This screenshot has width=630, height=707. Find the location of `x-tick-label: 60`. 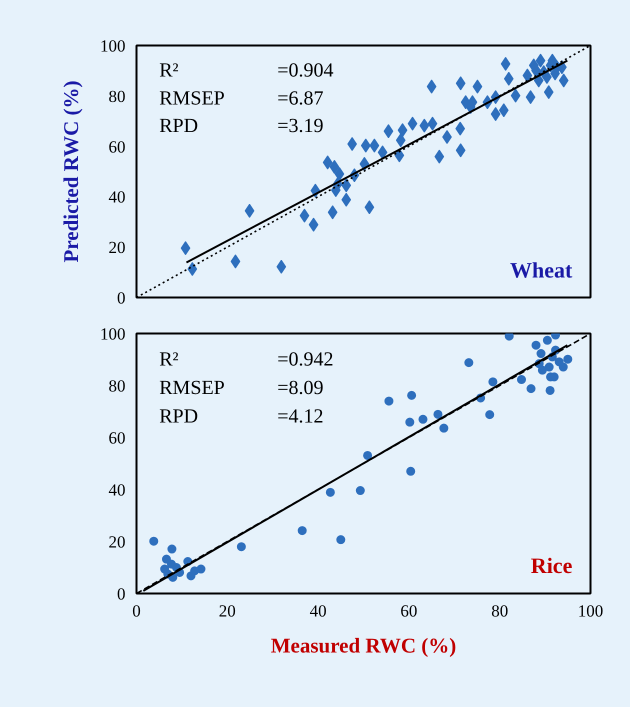

x-tick-label: 60 is located at coordinates (409, 611).